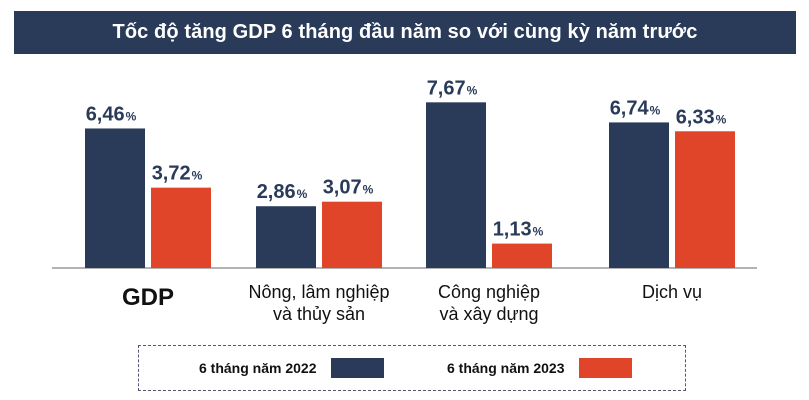 This screenshot has width=809, height=400. What do you see at coordinates (701, 117) in the screenshot?
I see `value-label-2023-3: 6,33%` at bounding box center [701, 117].